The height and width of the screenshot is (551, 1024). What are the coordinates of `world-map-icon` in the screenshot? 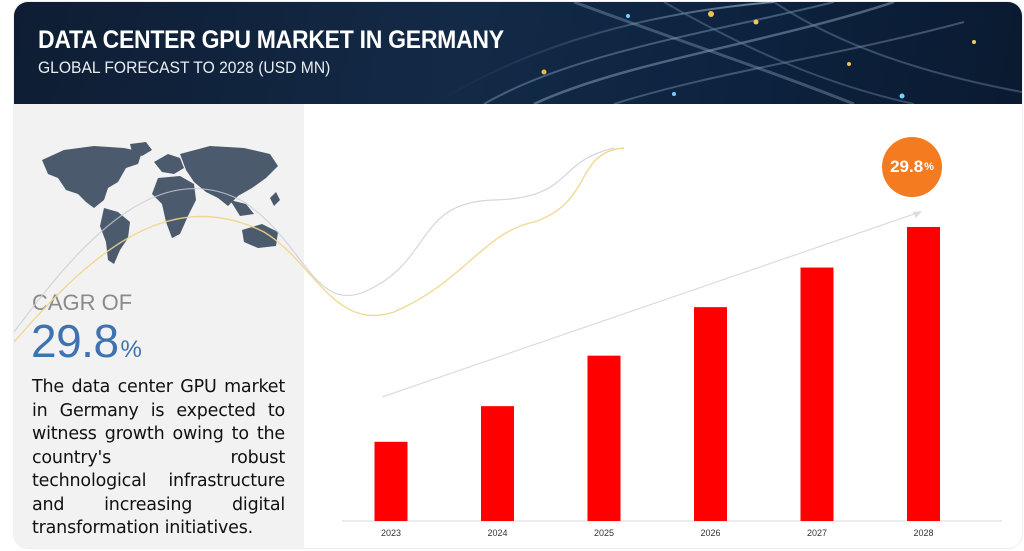 It's located at (161, 203).